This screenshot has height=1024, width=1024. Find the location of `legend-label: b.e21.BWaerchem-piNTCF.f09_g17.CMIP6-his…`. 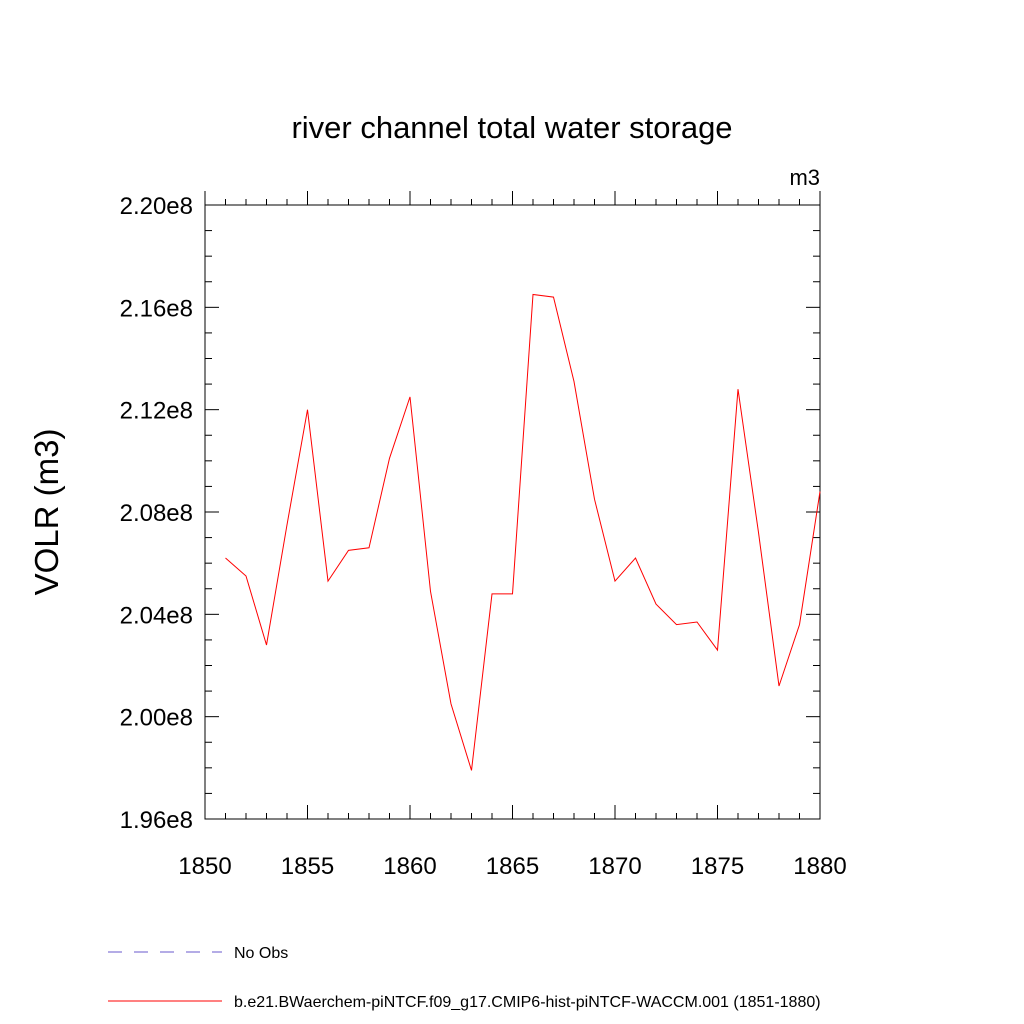

legend-label: b.e21.BWaerchem-piNTCF.f09_g17.CMIP6-his… is located at coordinates (527, 1002).